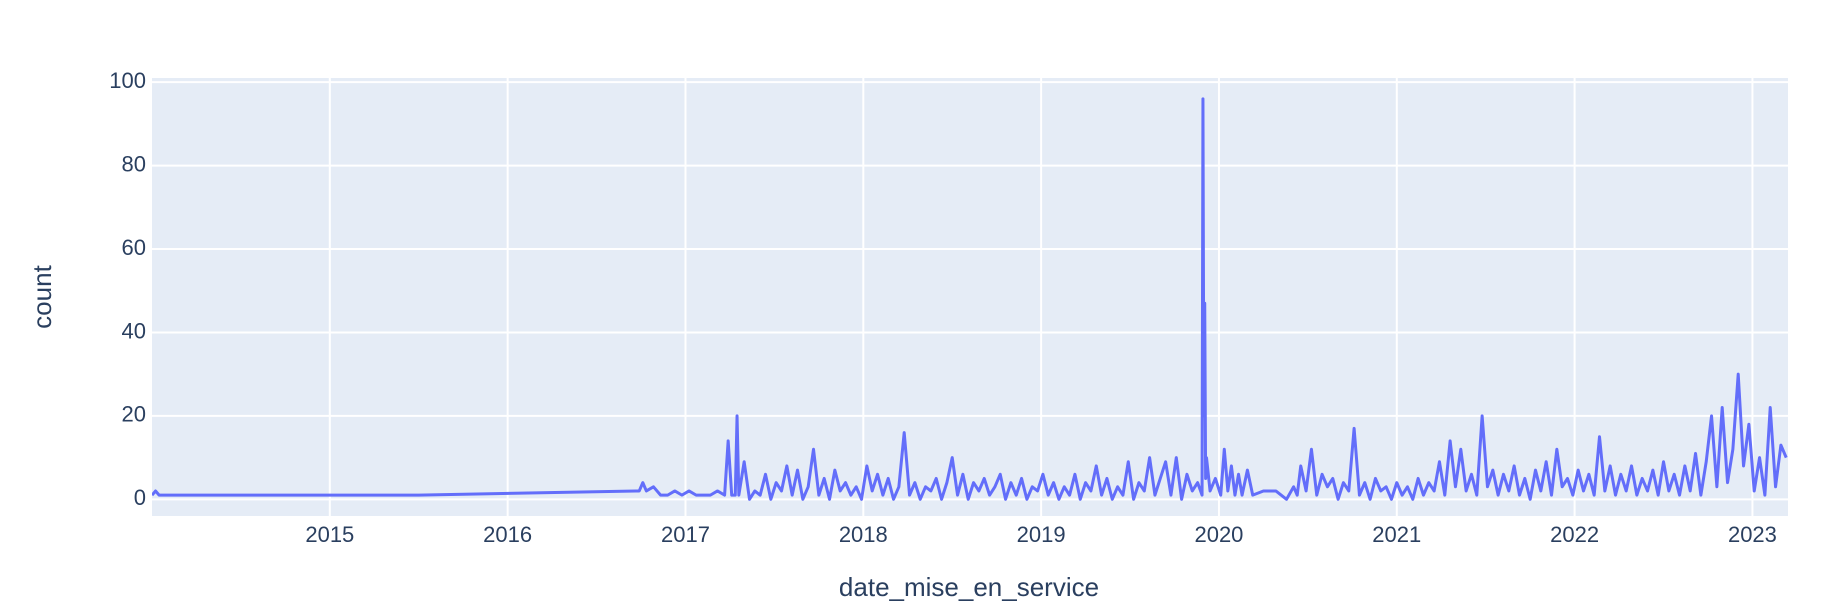 The width and height of the screenshot is (1822, 614). I want to click on x-tick-label: 2022, so click(1574, 534).